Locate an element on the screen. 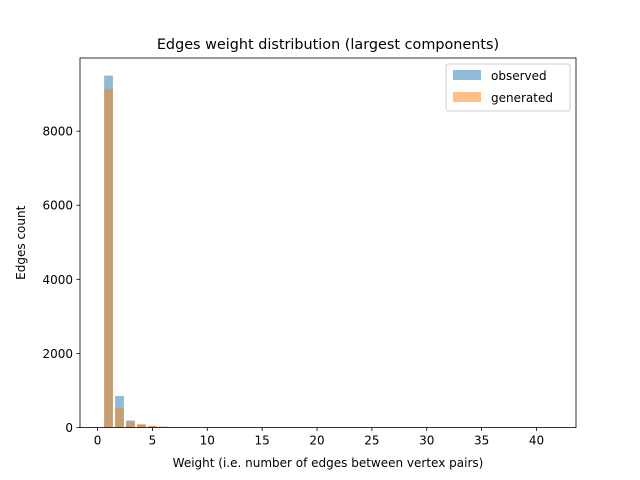 The width and height of the screenshot is (640, 480). y-axis-ticks: 0 2000 4000 6000 8000 is located at coordinates (61, 280).